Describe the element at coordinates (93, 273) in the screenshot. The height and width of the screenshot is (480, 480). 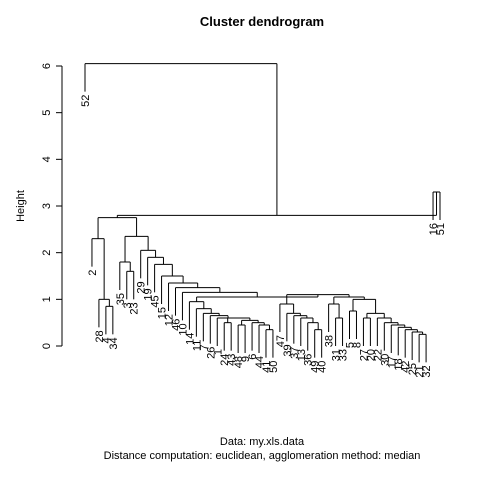
I see `leaf-label: 2` at that location.